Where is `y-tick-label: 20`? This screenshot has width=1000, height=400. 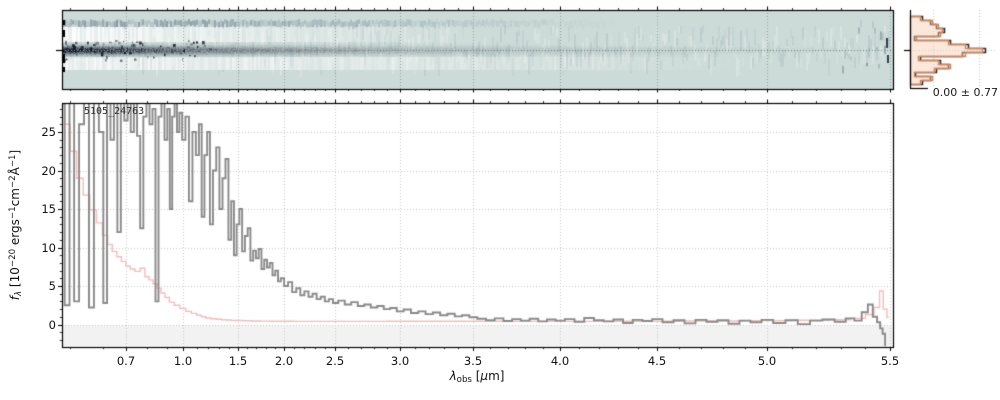 y-tick-label: 20 is located at coordinates (48, 170).